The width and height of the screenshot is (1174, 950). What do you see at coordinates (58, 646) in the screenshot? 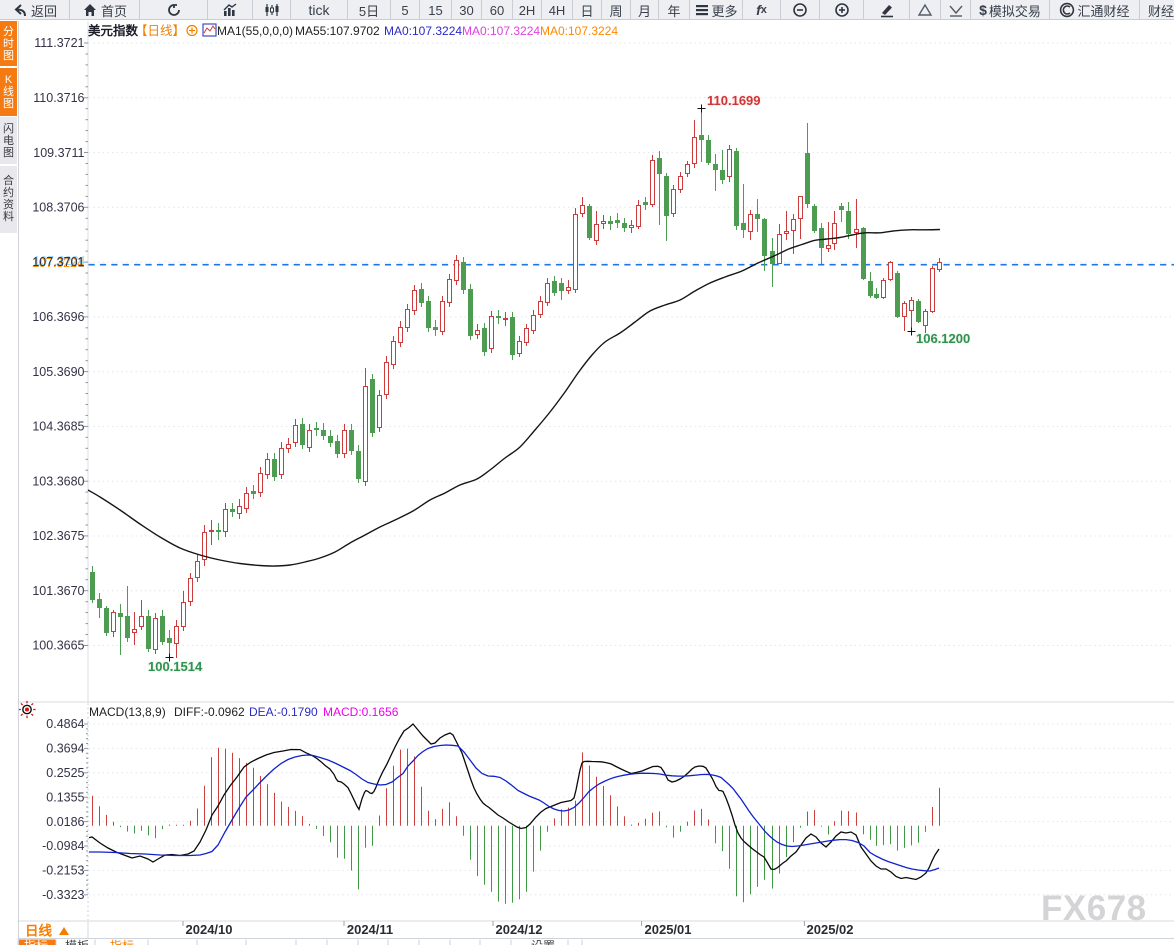
I see `svg-text: 100.3665` at bounding box center [58, 646].